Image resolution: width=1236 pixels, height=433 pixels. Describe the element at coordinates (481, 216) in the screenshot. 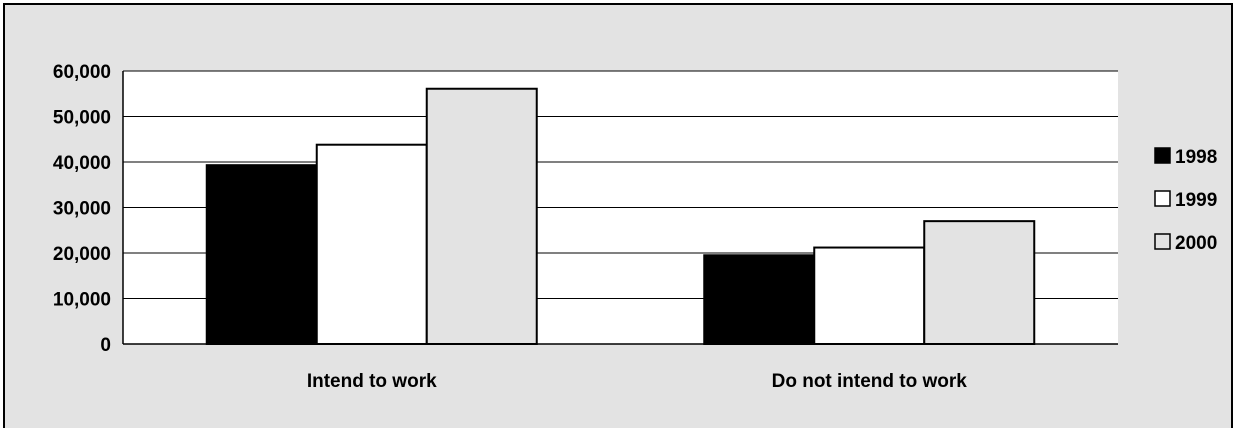

I see `bar-2000-intend` at that location.